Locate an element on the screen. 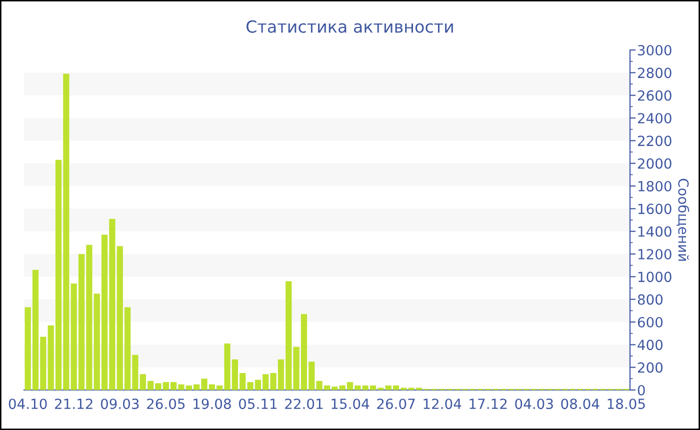 This screenshot has height=430, width=700. y-axis-title: Сообщений is located at coordinates (683, 219).